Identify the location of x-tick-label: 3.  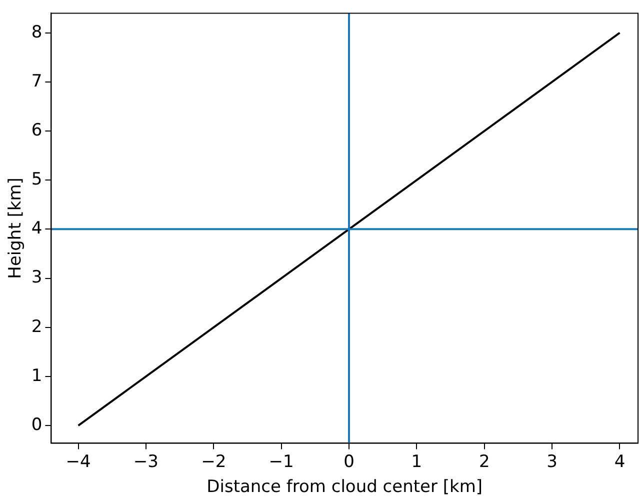
(552, 462).